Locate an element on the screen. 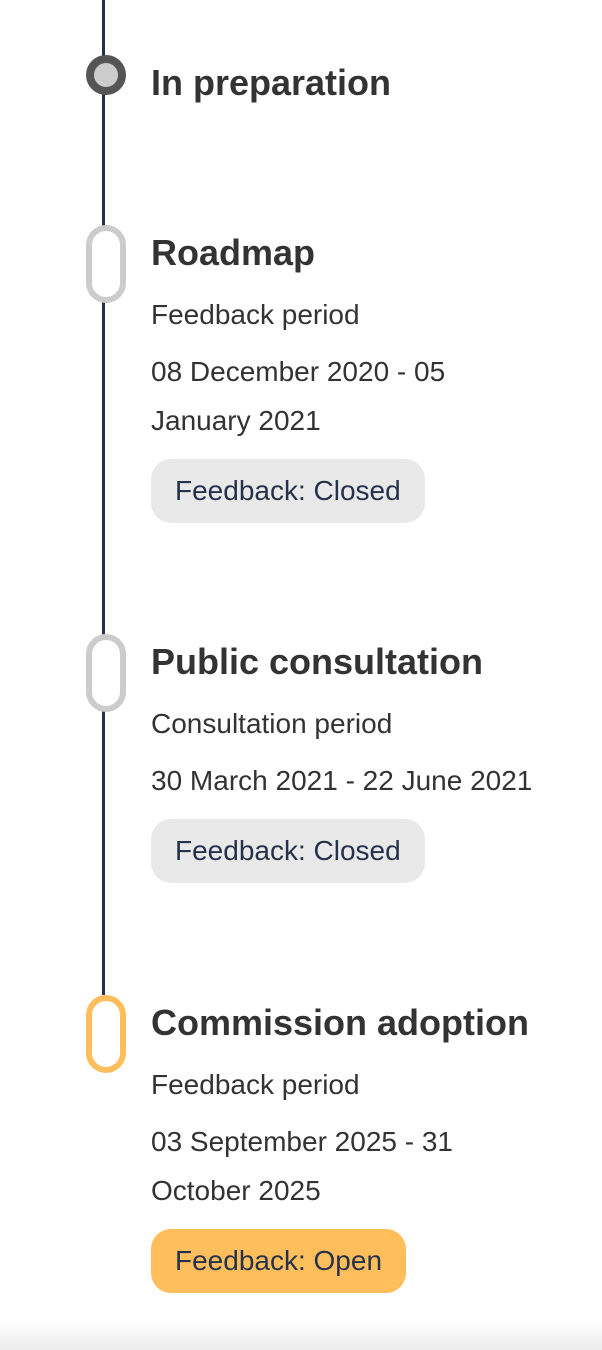 Image resolution: width=602 pixels, height=1350 pixels. feedback-status-badge: Feedback: Open is located at coordinates (279, 1261).